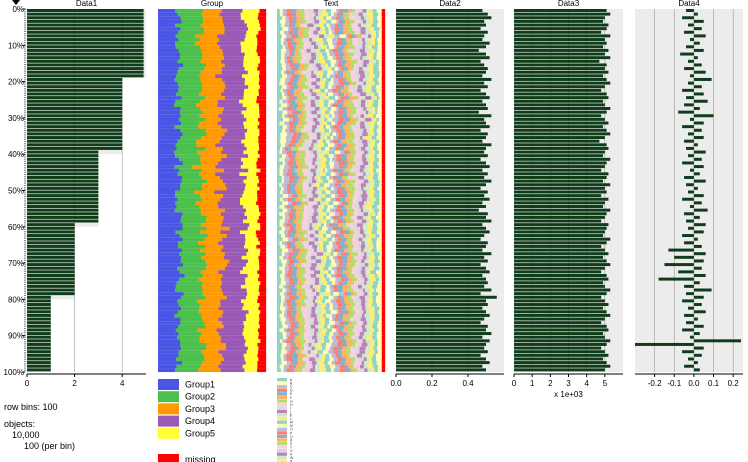 The width and height of the screenshot is (748, 462). What do you see at coordinates (674, 383) in the screenshot?
I see `x-axis-tick-label: -0.1` at bounding box center [674, 383].